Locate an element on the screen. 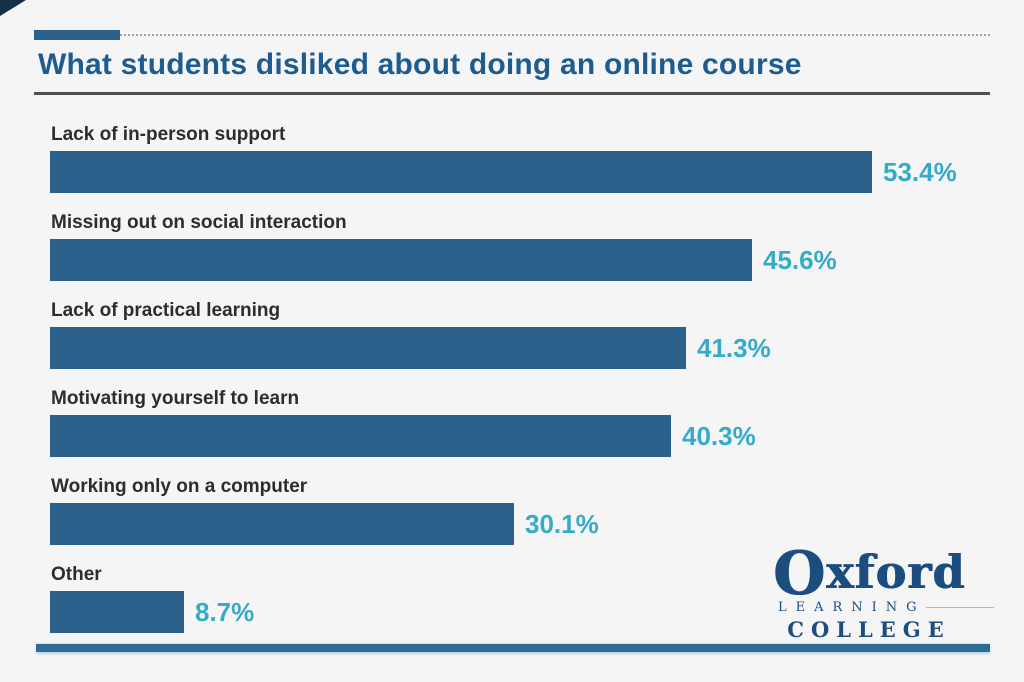 This screenshot has height=682, width=1024. bar-row: Lack of practical learning 41.3% is located at coordinates (520, 334).